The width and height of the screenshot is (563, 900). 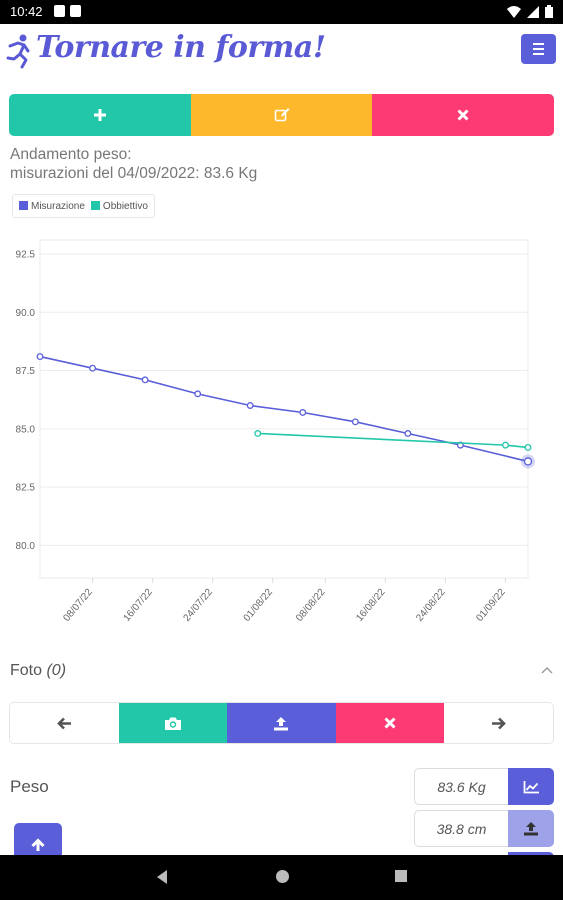 I want to click on edit-measurement-button, so click(x=281, y=115).